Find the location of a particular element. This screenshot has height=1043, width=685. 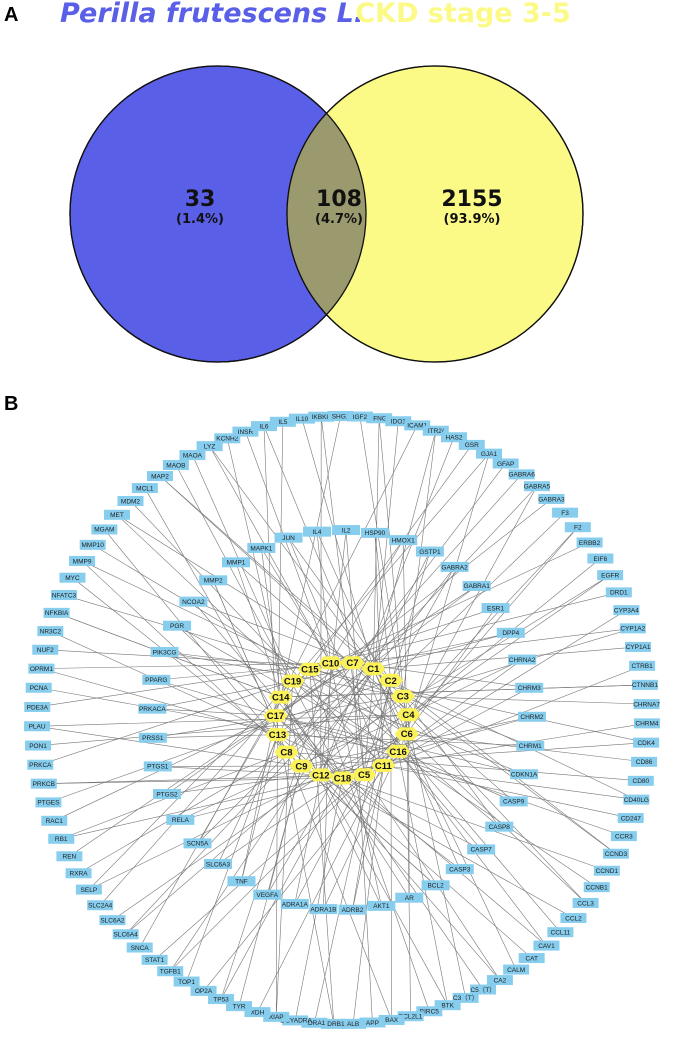

target-node-label: SLC2A4 is located at coordinates (100, 906).